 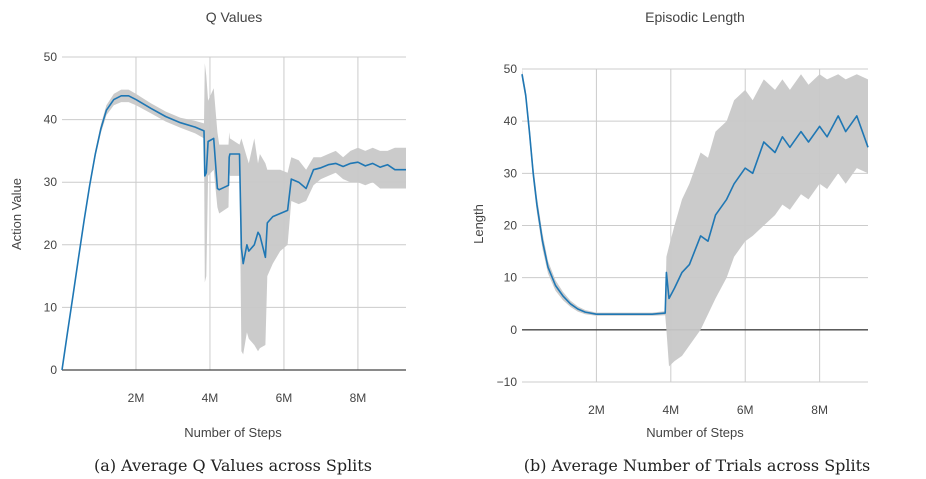 What do you see at coordinates (507, 382) in the screenshot?
I see `y-tick-label: −10` at bounding box center [507, 382].